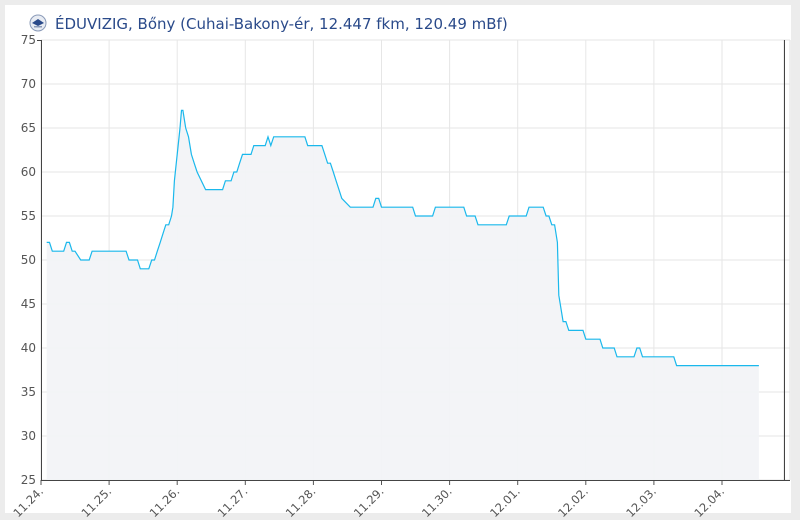 The image size is (800, 520). Describe the element at coordinates (28, 40) in the screenshot. I see `y-tick-label: 75` at that location.